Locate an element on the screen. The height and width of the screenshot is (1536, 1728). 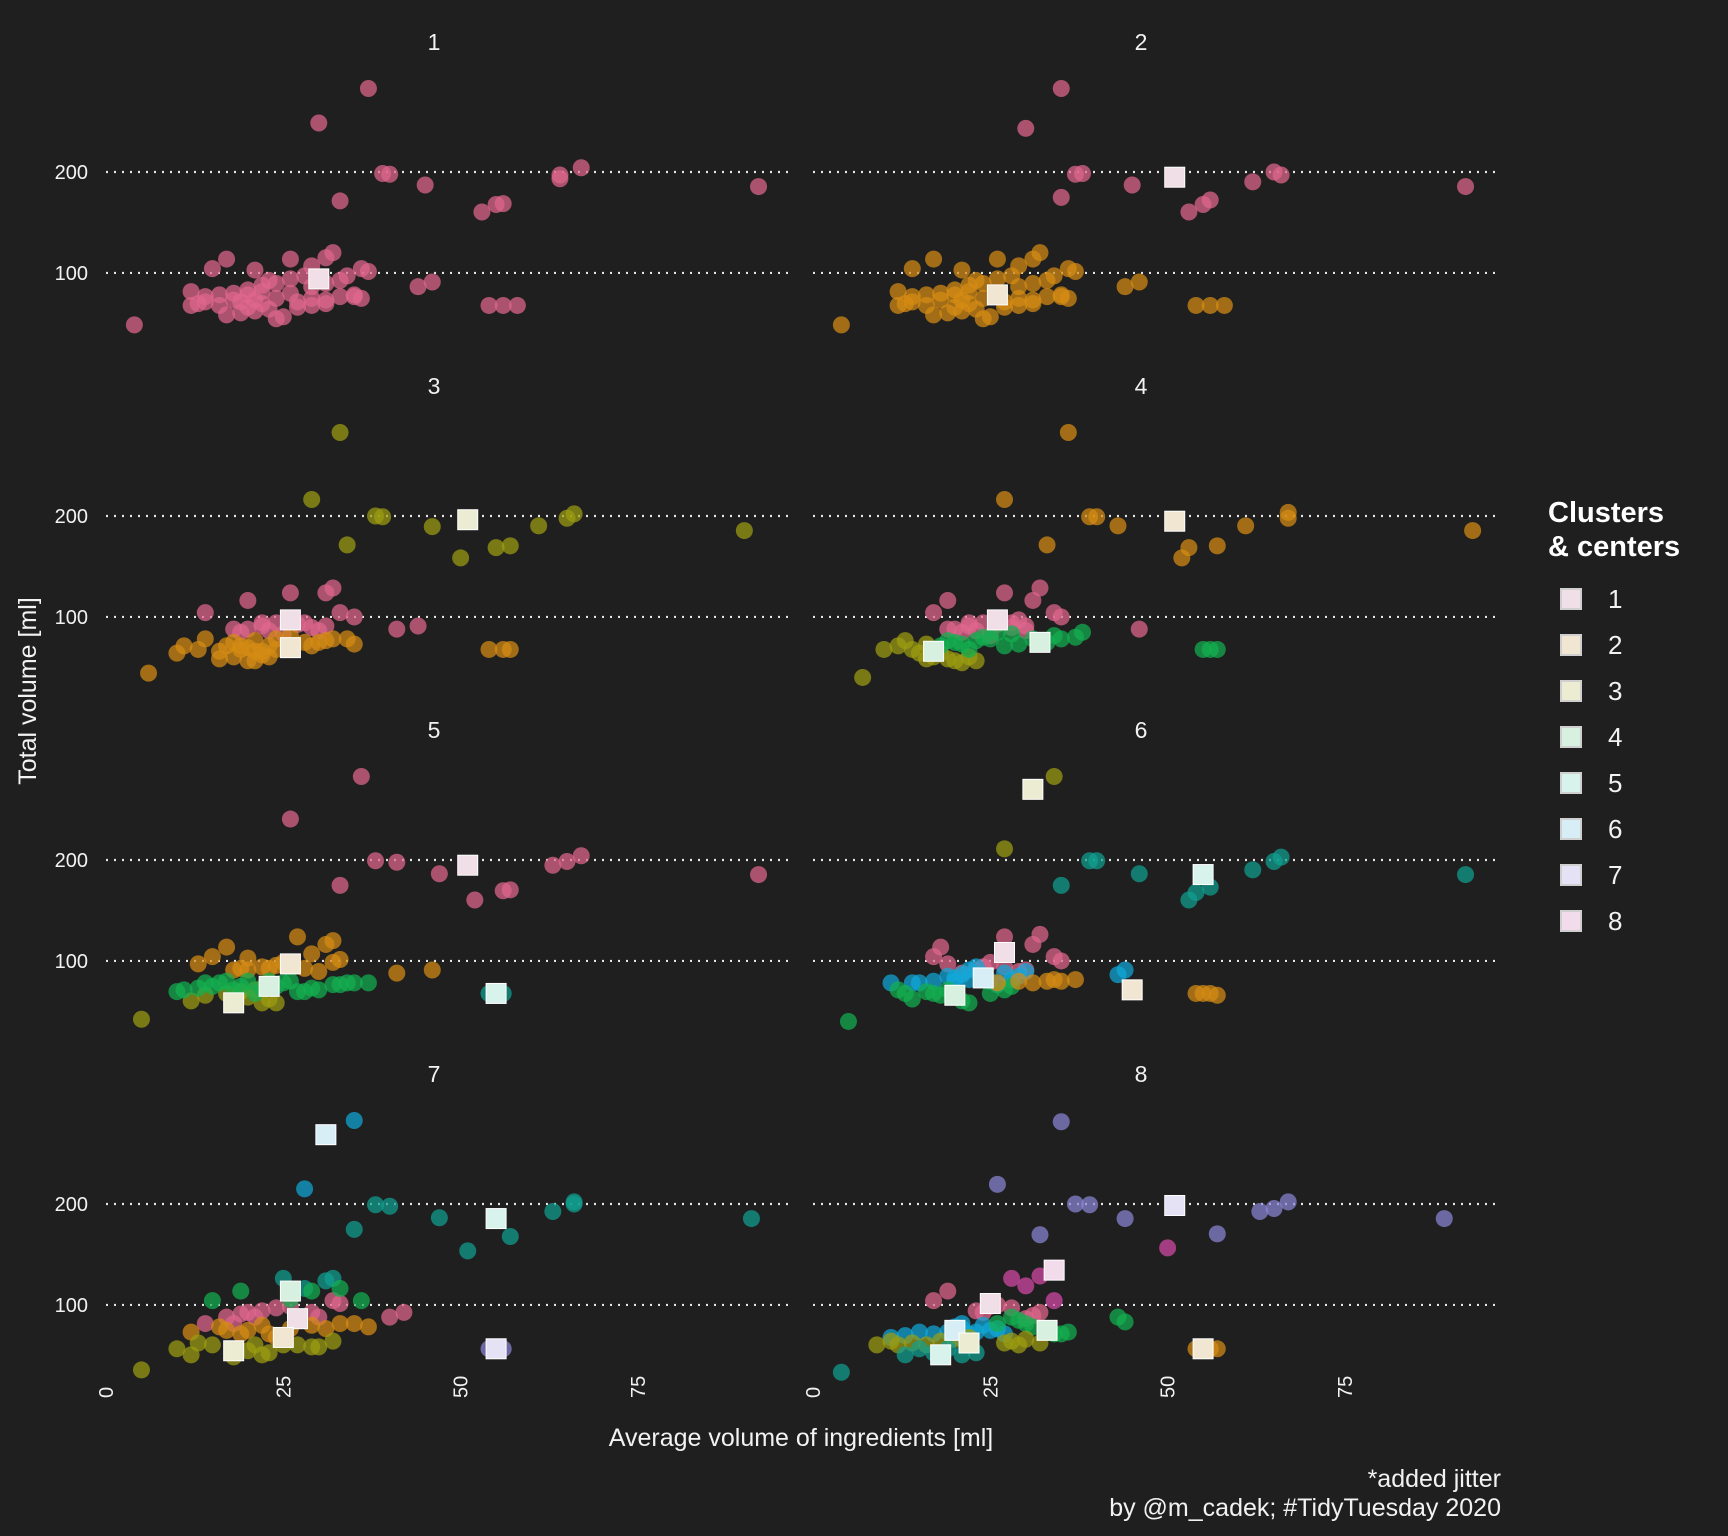
panel-7: 7 100 200 is located at coordinates (424, 1220).